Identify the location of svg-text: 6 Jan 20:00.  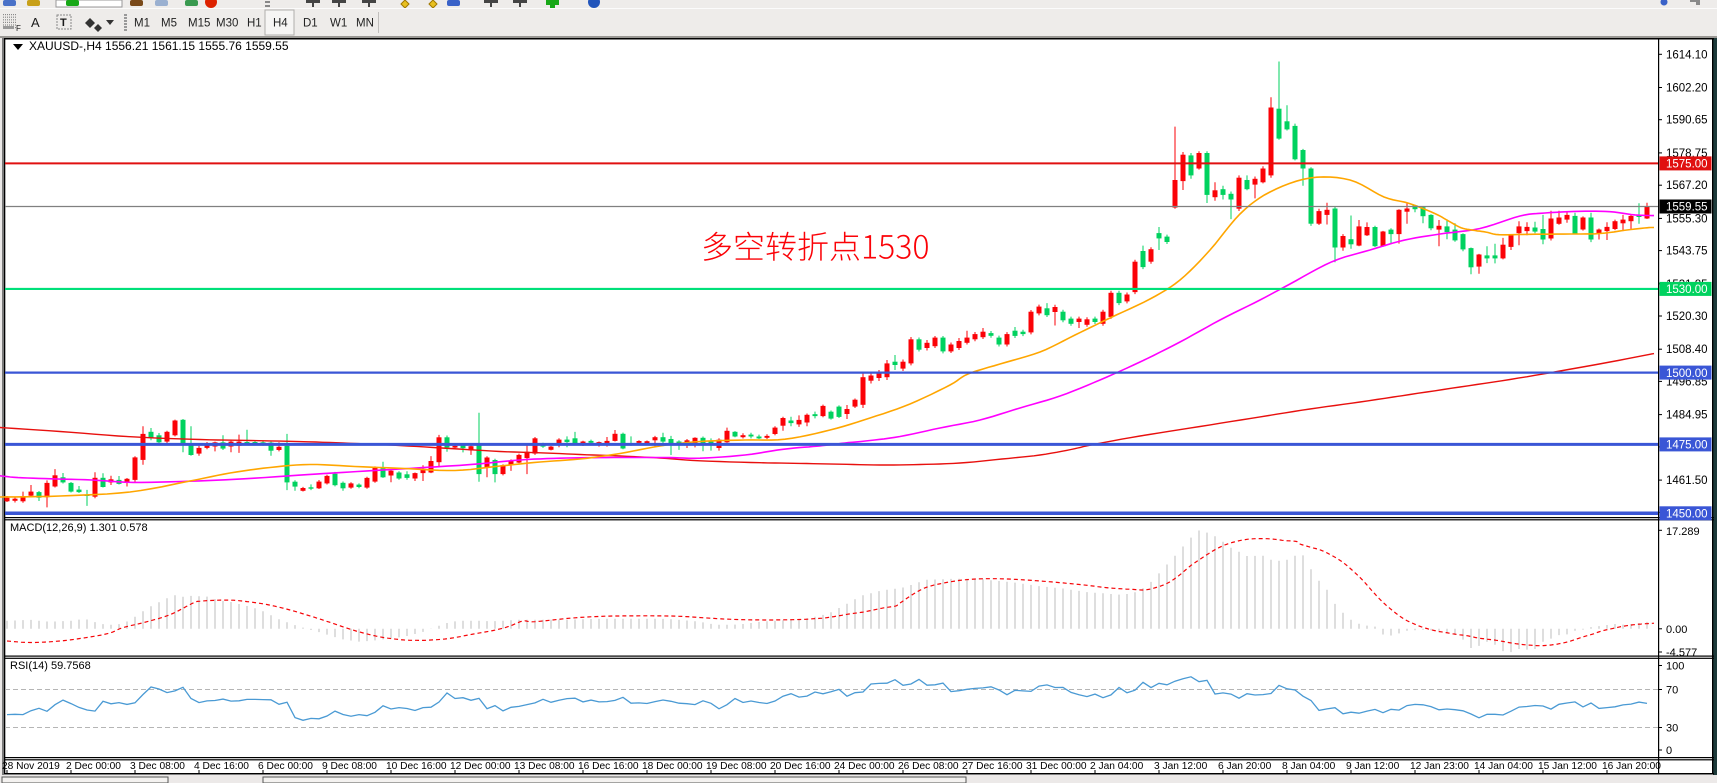
(1245, 766).